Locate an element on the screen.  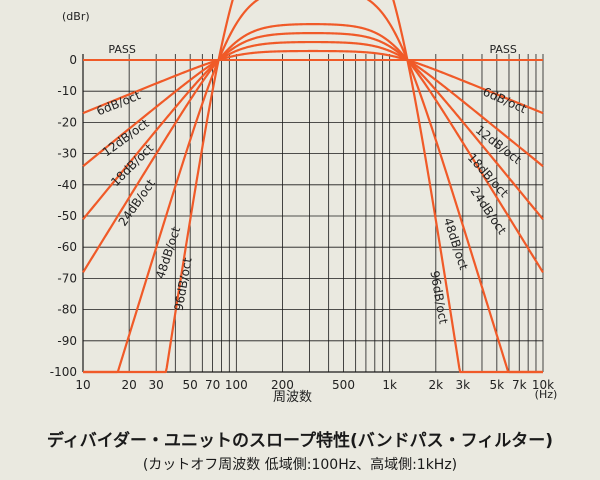
y-tick-label: 0 is located at coordinates (73, 60).